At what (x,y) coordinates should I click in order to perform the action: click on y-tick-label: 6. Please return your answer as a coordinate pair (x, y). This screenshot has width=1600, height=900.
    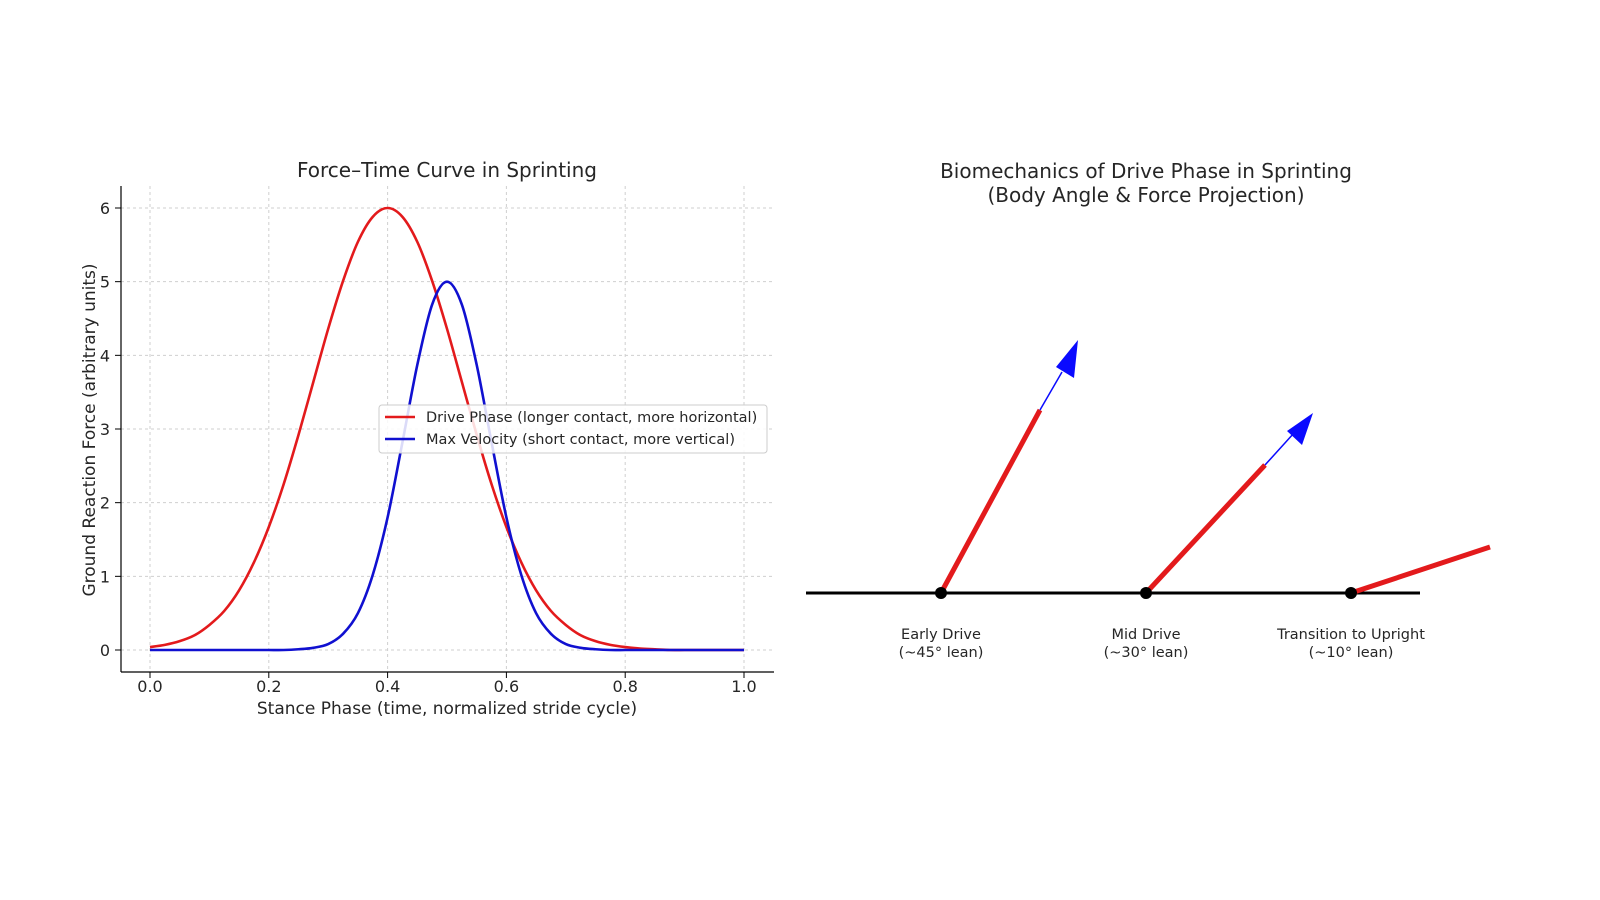
    Looking at the image, I should click on (105, 208).